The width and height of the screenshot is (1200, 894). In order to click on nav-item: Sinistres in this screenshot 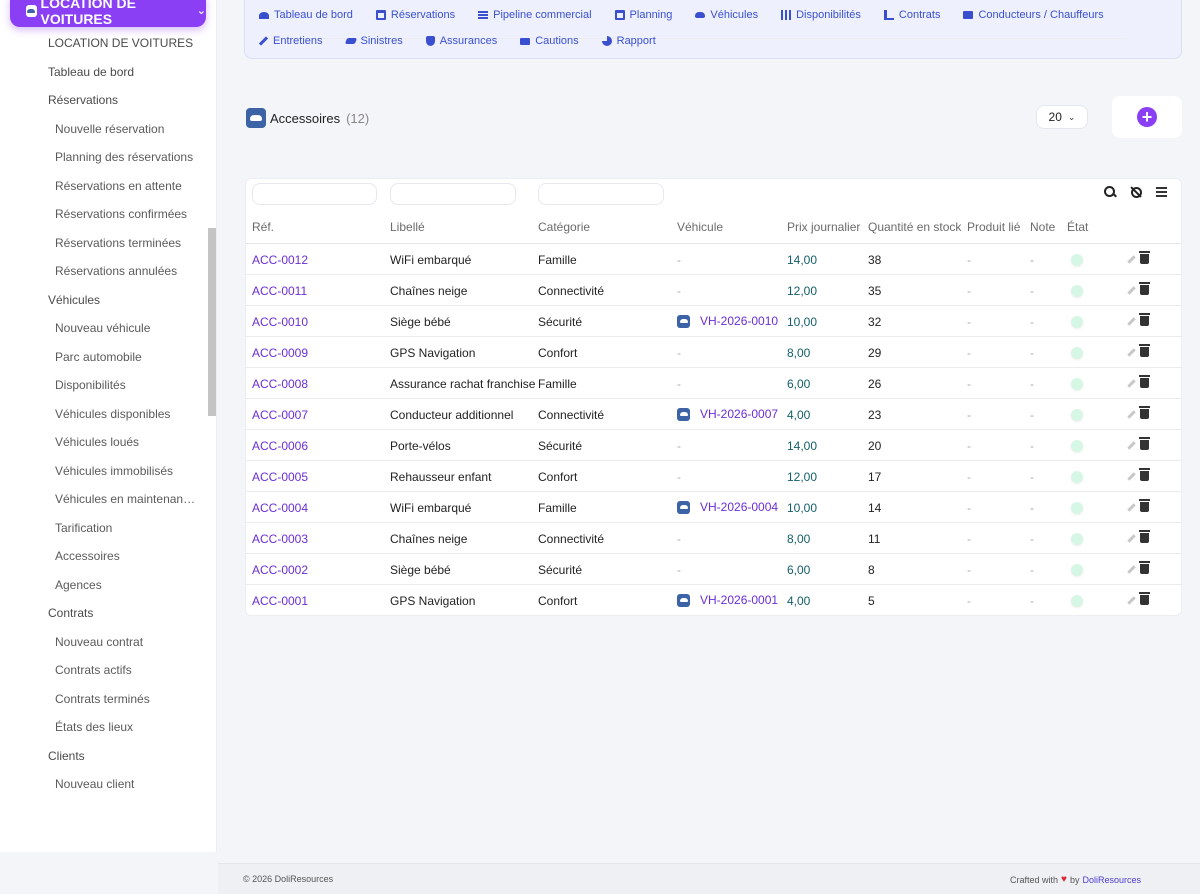, I will do `click(373, 41)`.